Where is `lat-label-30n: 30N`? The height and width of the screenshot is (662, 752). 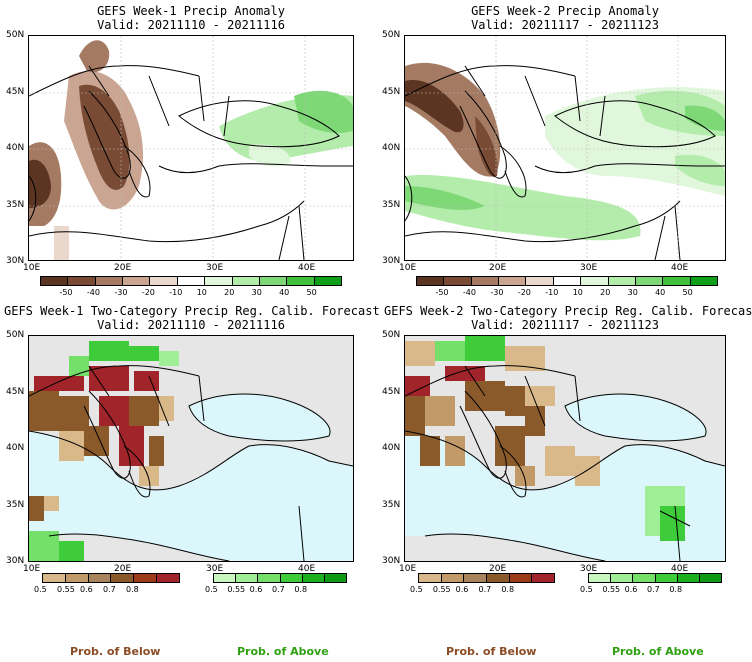 lat-label-30n: 30N is located at coordinates (391, 261).